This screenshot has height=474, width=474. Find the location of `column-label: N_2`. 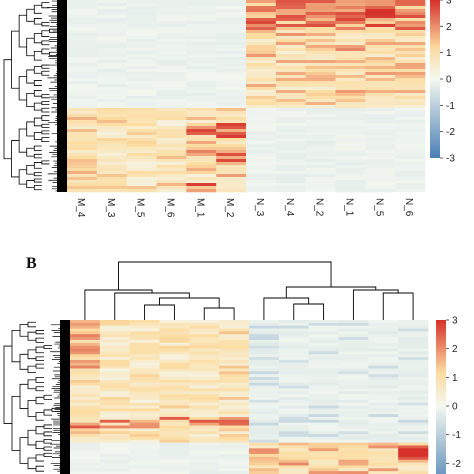

column-label: N_2 is located at coordinates (319, 207).